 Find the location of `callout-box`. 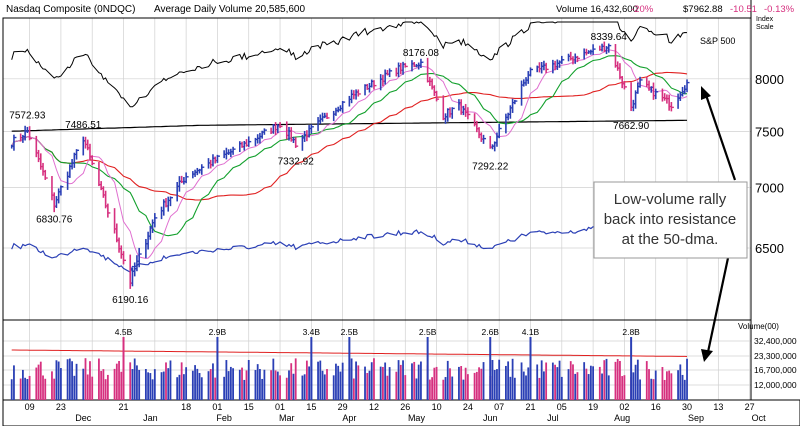

callout-box is located at coordinates (670, 220).